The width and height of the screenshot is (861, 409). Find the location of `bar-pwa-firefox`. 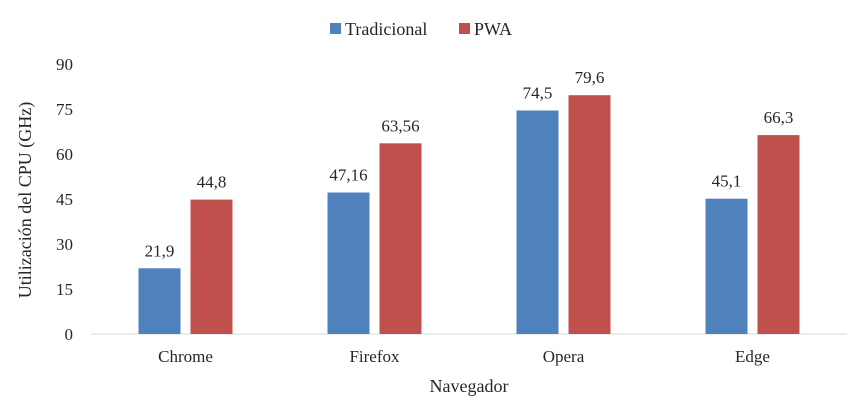

bar-pwa-firefox is located at coordinates (400, 238).